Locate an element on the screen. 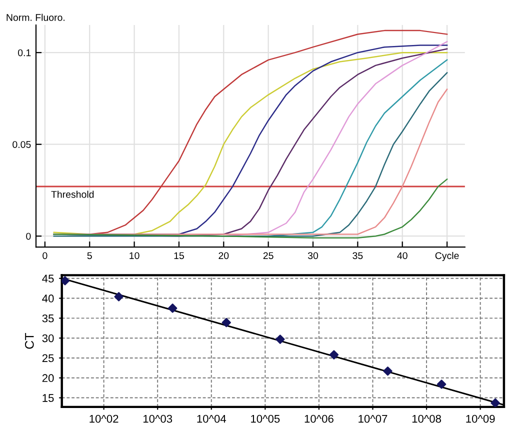 This screenshot has height=432, width=507. y-tick-label: 0.05 is located at coordinates (21, 144).